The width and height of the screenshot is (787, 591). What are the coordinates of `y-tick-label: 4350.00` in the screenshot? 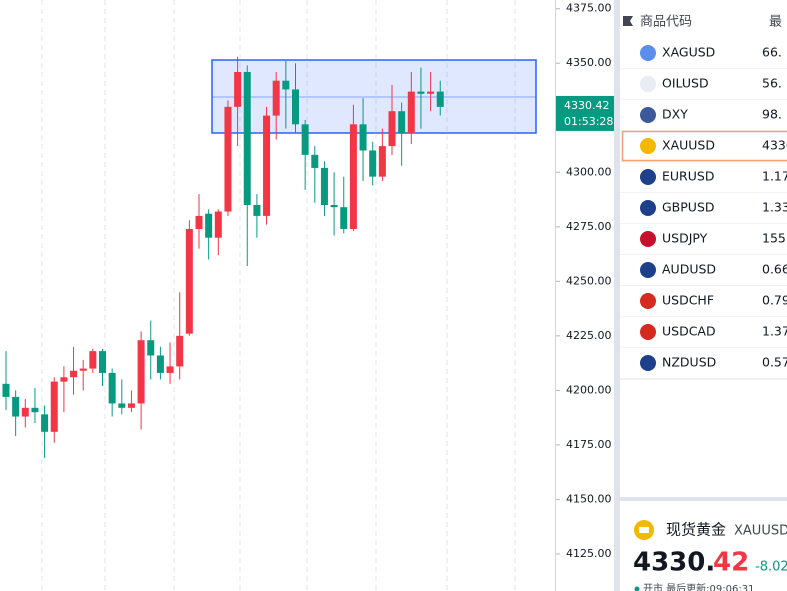 It's located at (589, 62).